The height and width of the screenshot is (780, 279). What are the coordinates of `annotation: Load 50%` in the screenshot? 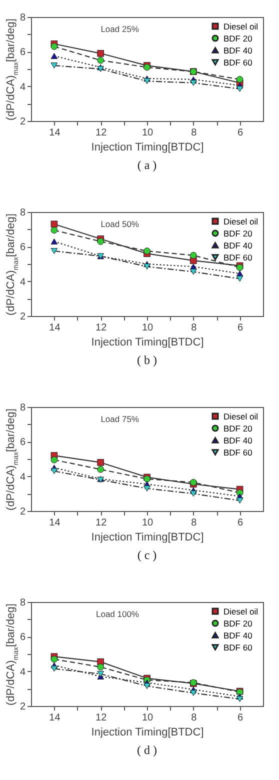 It's located at (120, 224).